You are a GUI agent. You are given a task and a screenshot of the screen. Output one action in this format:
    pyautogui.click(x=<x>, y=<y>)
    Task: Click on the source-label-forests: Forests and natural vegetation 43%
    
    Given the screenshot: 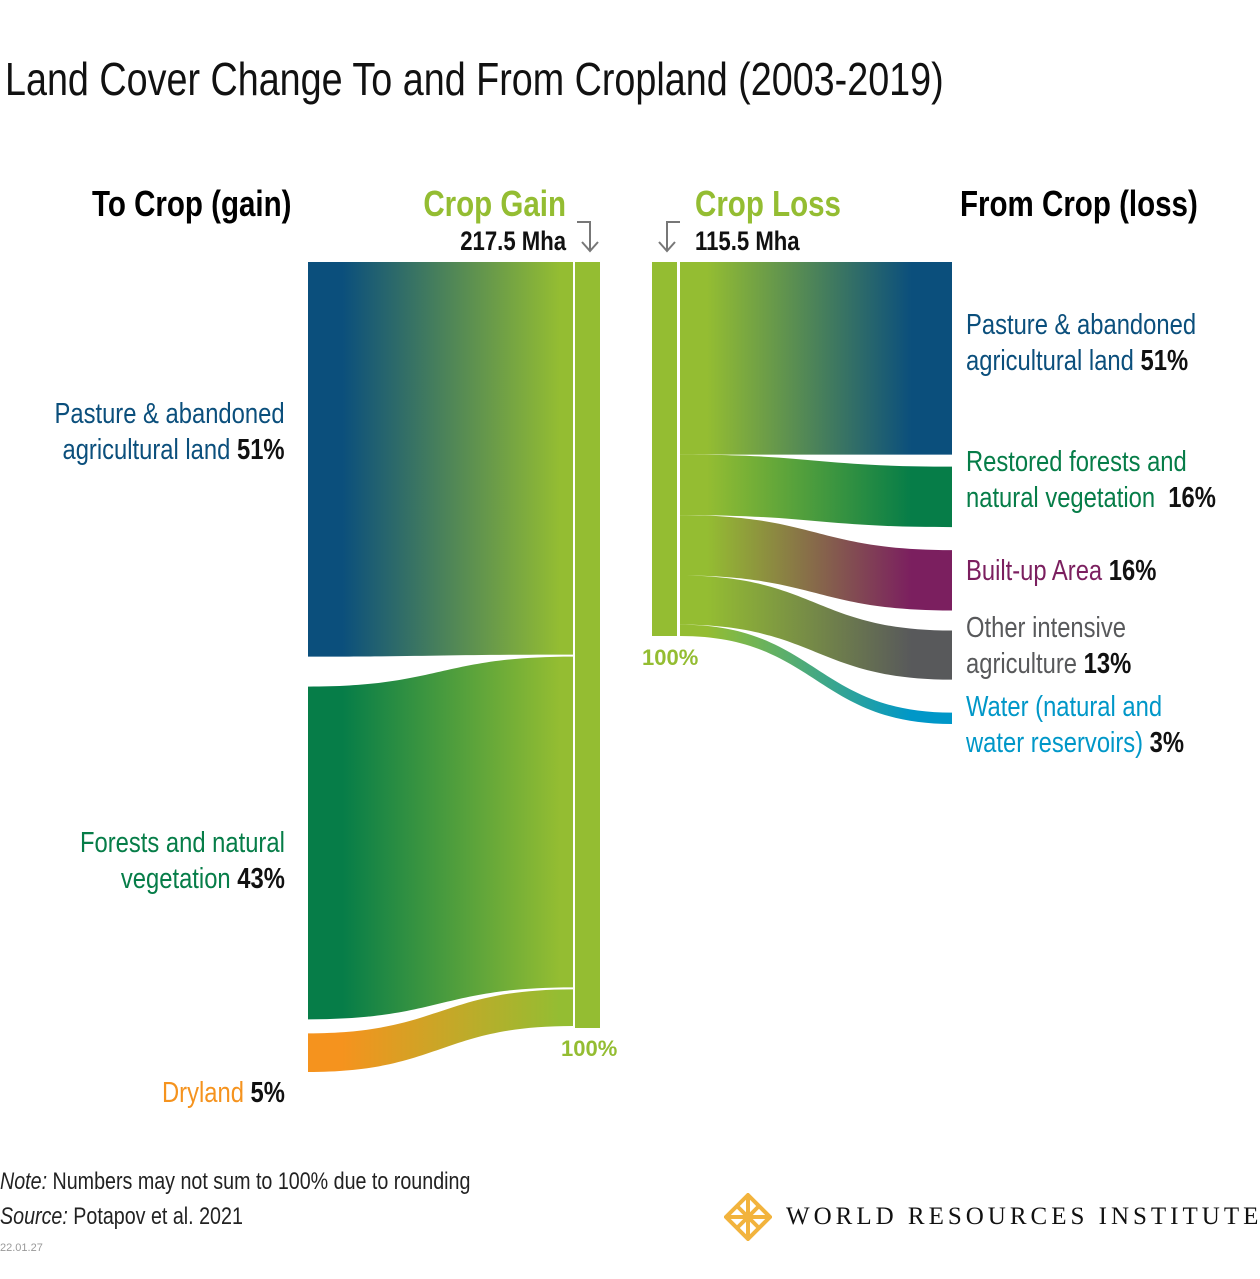 What is the action you would take?
    pyautogui.click(x=182, y=861)
    